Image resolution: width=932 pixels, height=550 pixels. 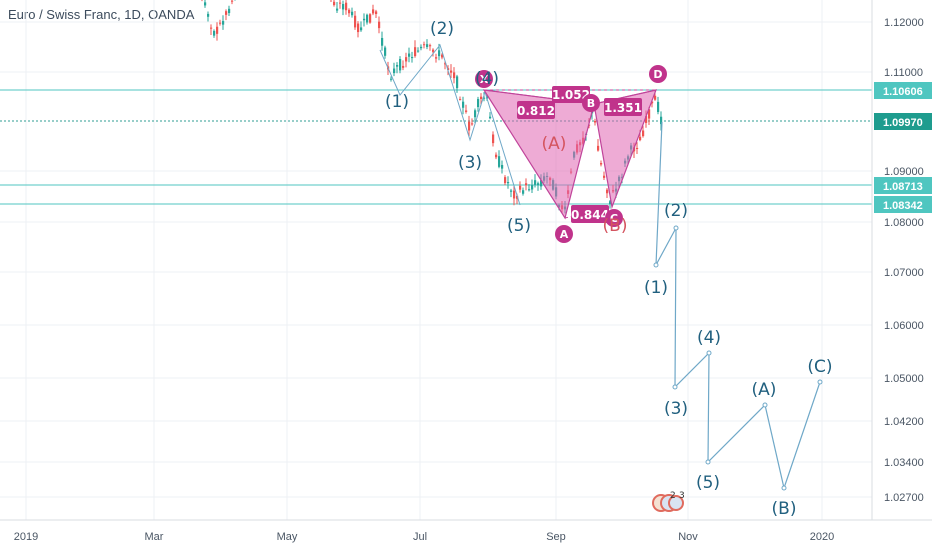 I want to click on harmonic-pattern, so click(x=569, y=154).